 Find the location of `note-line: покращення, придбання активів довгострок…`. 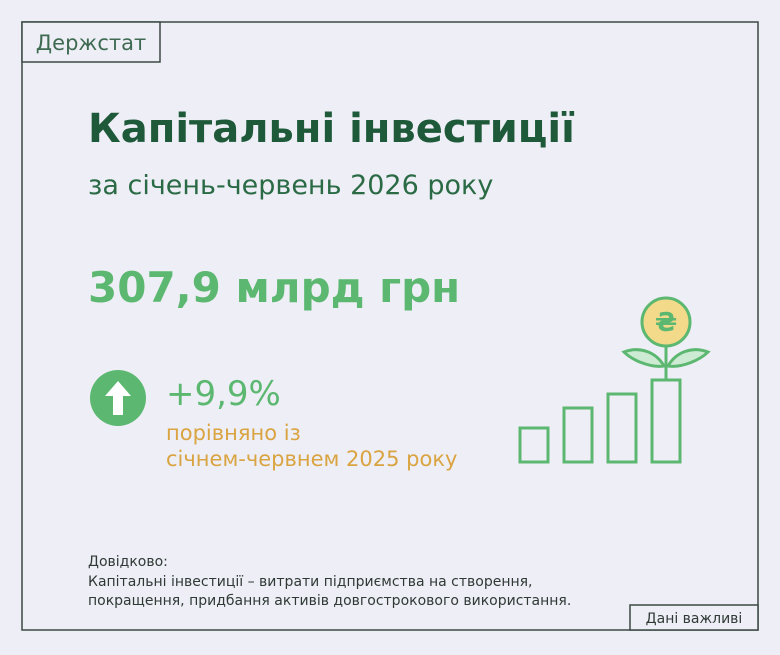

note-line: покращення, придбання активів довгострок… is located at coordinates (329, 601).